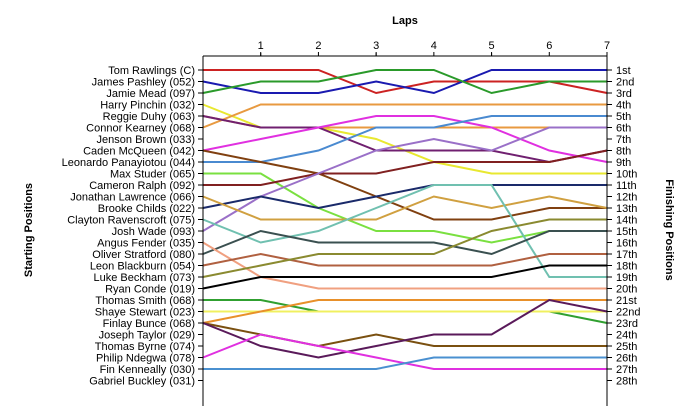 This screenshot has height=420, width=700. What do you see at coordinates (152, 175) in the screenshot?
I see `starting-position-label: Max Studer (065)` at bounding box center [152, 175].